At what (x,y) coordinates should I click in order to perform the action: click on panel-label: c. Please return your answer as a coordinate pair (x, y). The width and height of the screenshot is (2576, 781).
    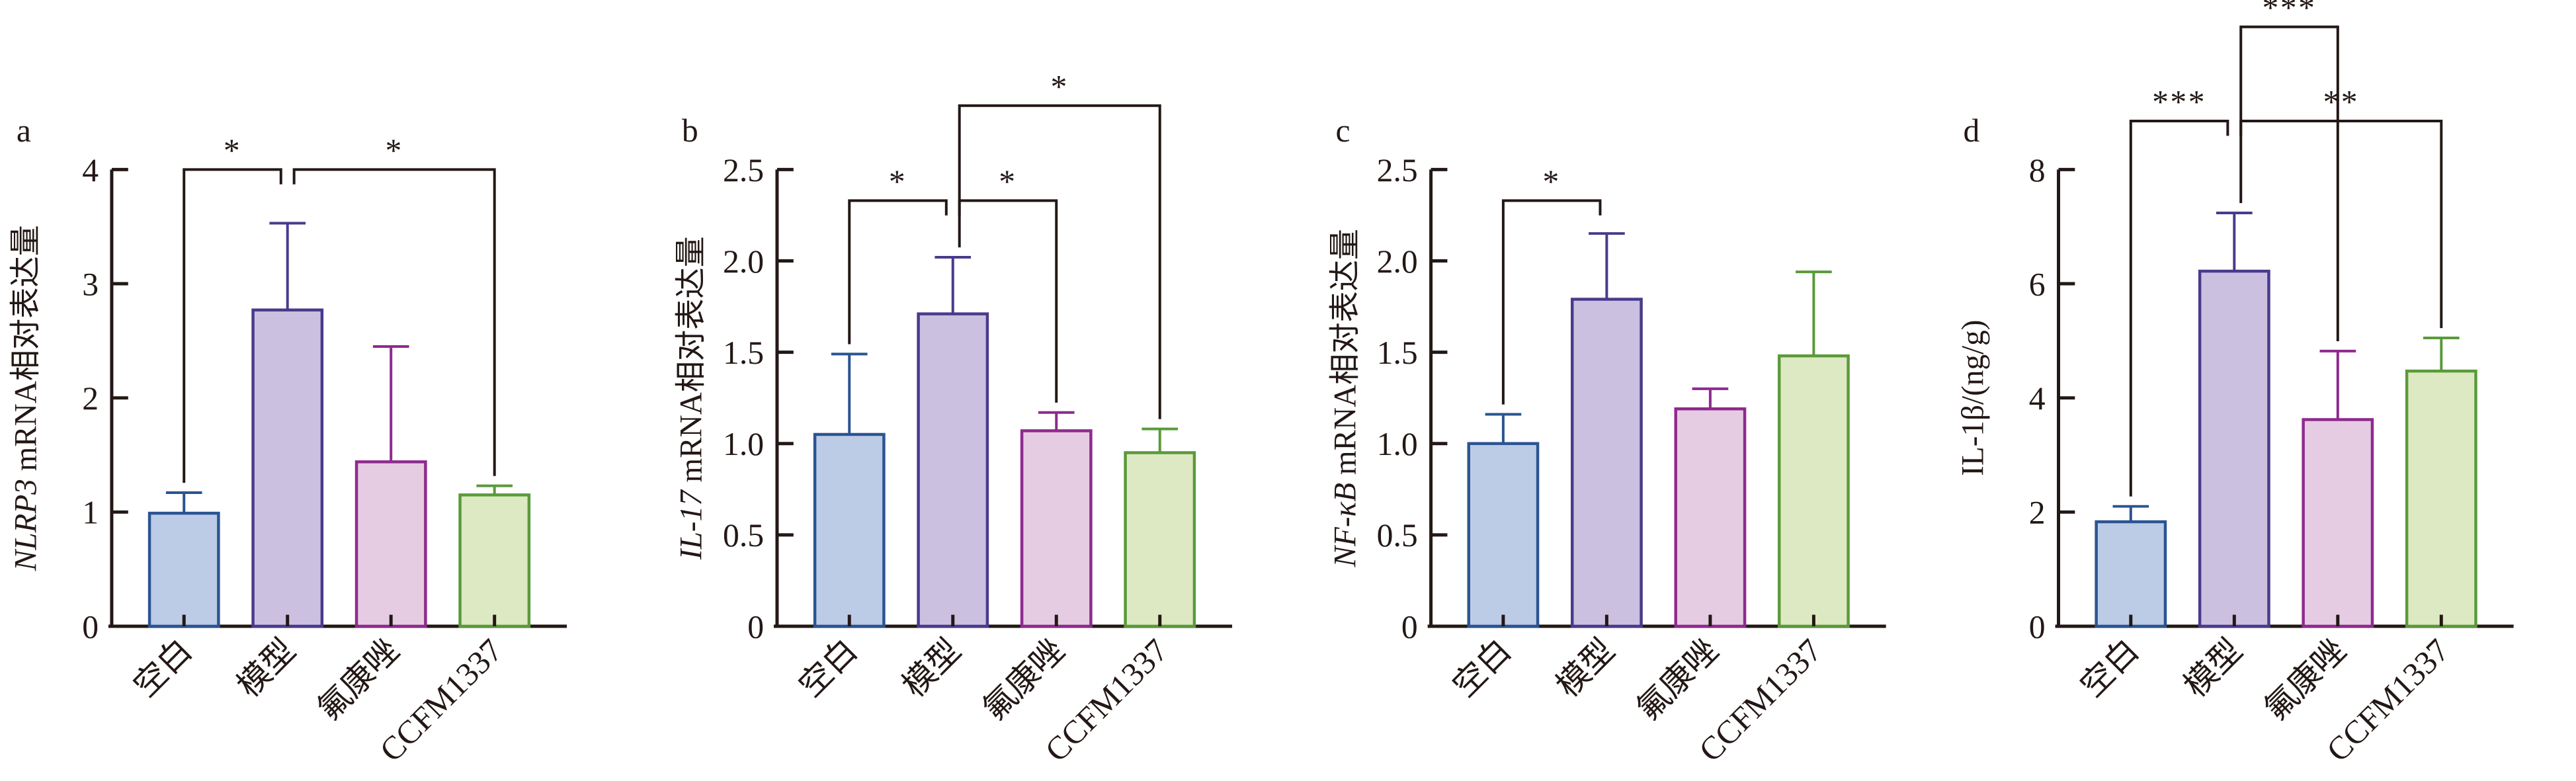
    Looking at the image, I should click on (1343, 130).